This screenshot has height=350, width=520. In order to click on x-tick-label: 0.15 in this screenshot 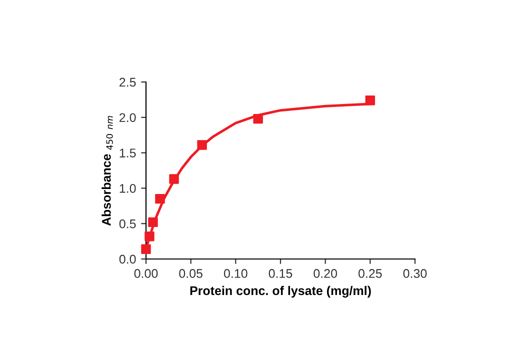, I will do `click(280, 273)`.